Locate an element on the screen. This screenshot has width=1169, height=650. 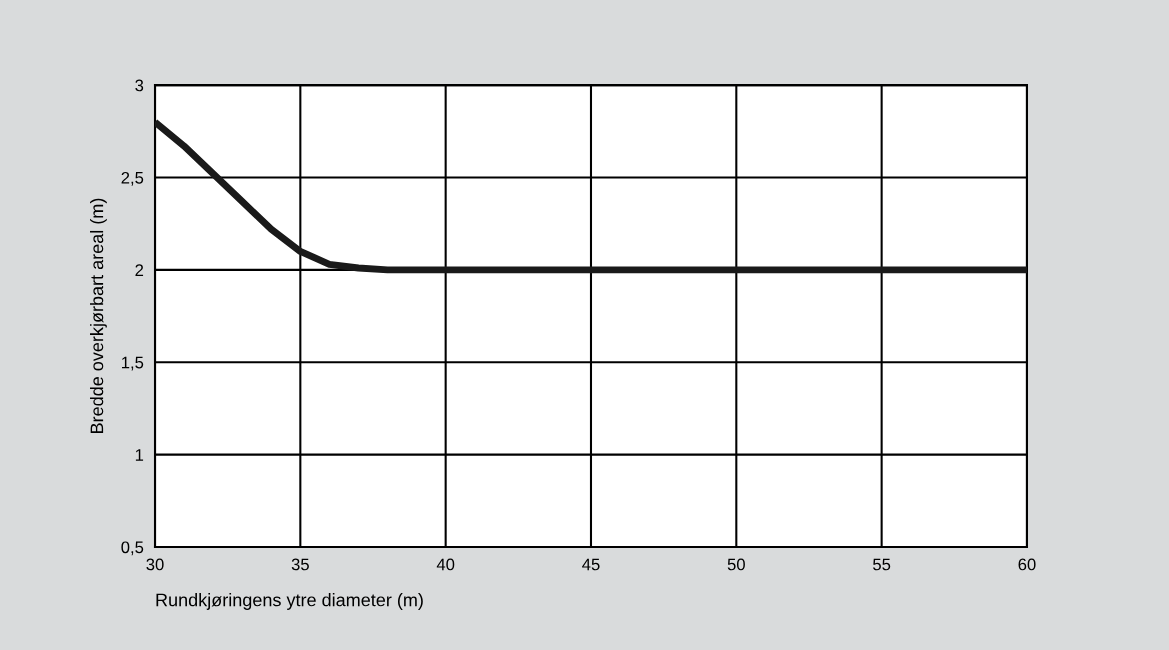
y-tick-label: 0,5 is located at coordinates (132, 548).